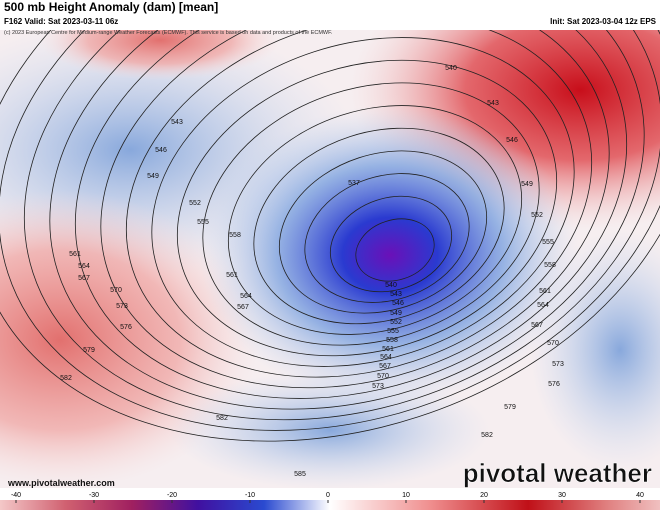  What do you see at coordinates (61, 21) in the screenshot?
I see `valid-time: F162 Valid: Sat 2023-03-11 06z` at bounding box center [61, 21].